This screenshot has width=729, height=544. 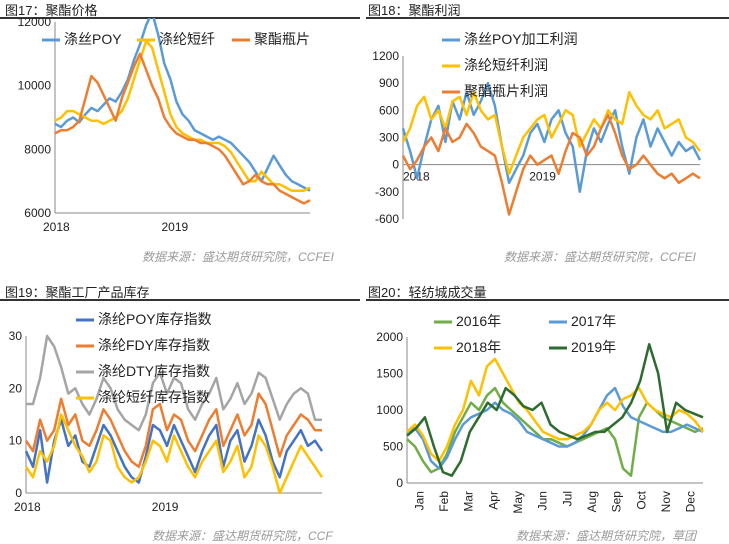 I want to click on data-source: 数据来源：盛达期货研究院，CCF, so click(x=242, y=536).